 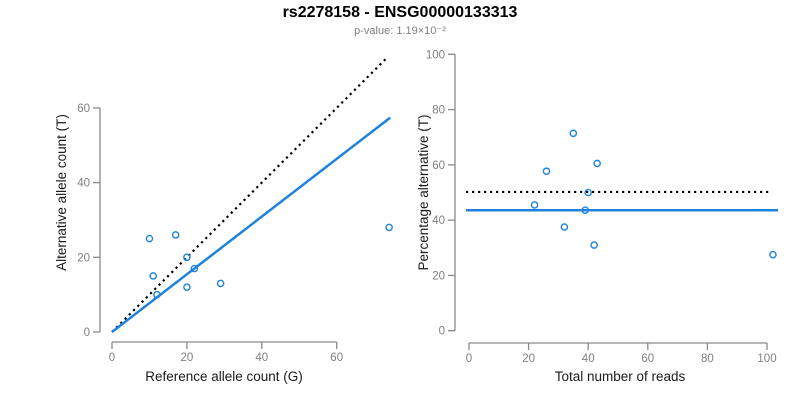 What do you see at coordinates (400, 12) in the screenshot?
I see `figure-title: rs2278158 - ENSG00000133313` at bounding box center [400, 12].